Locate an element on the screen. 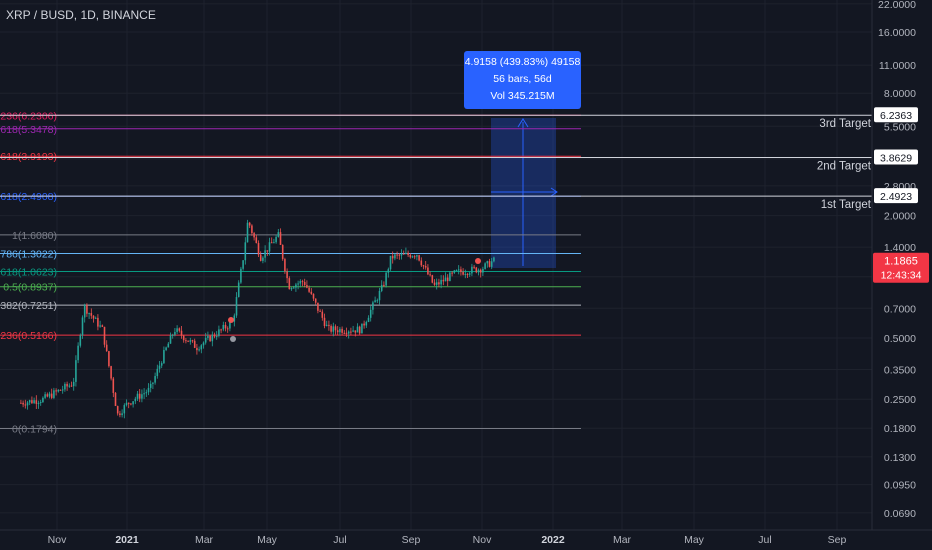 The width and height of the screenshot is (932, 550). measure-volume: Vol 345.215M is located at coordinates (522, 96).